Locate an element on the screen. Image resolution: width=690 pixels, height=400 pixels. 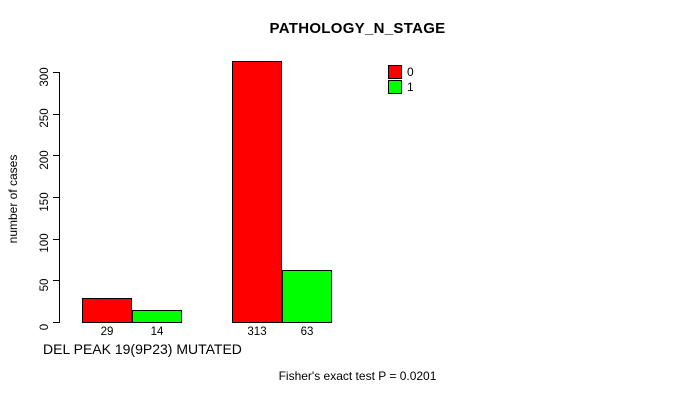
fisher-test-annotation: Fisher's exact test P = 0.0201 is located at coordinates (357, 376).